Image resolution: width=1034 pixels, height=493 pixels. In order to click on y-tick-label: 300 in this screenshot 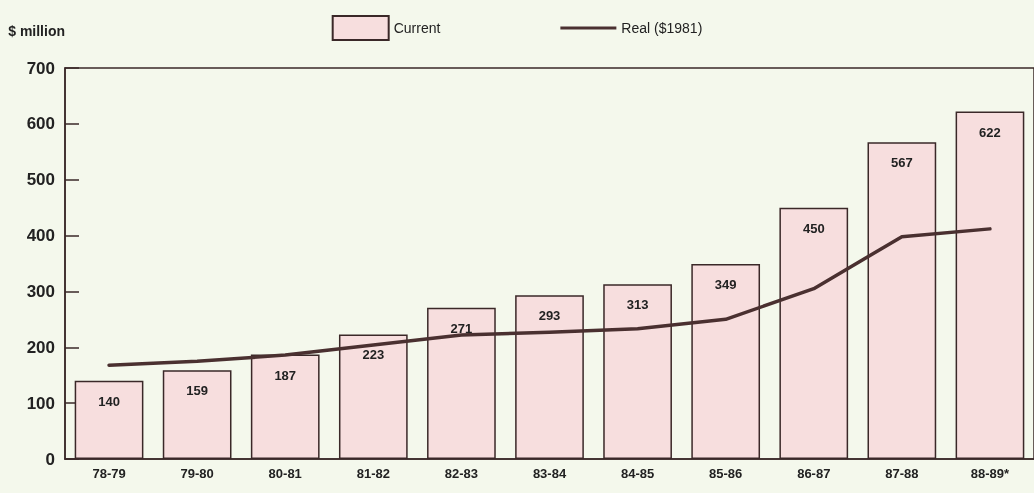, I will do `click(40, 291)`.